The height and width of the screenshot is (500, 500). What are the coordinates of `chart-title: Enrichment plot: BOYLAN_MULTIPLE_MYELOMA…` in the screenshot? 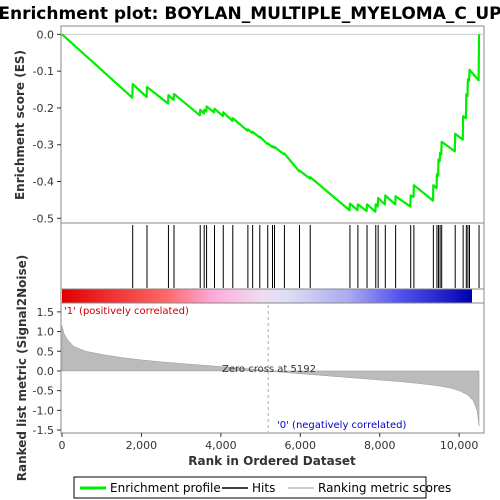 It's located at (250, 14).